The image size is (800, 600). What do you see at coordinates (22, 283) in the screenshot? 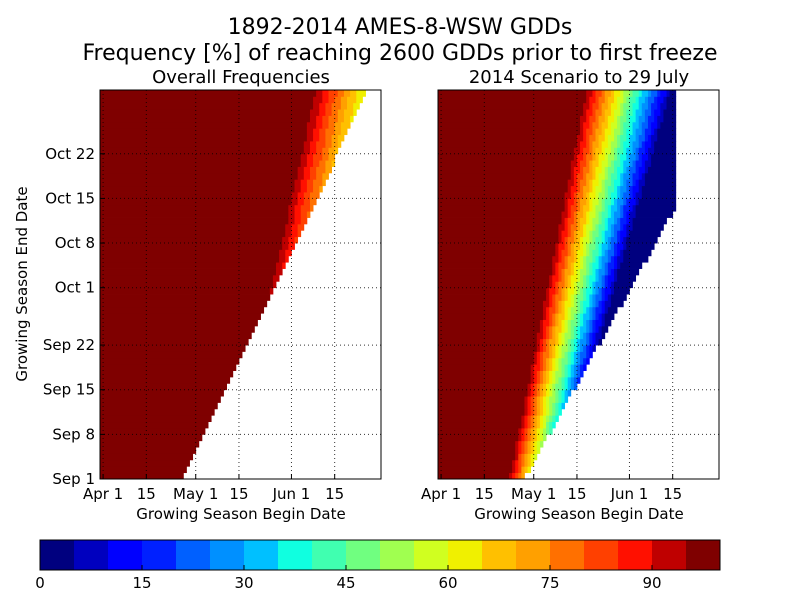
I see `y-axis-label: Growing Season End Date` at bounding box center [22, 283].